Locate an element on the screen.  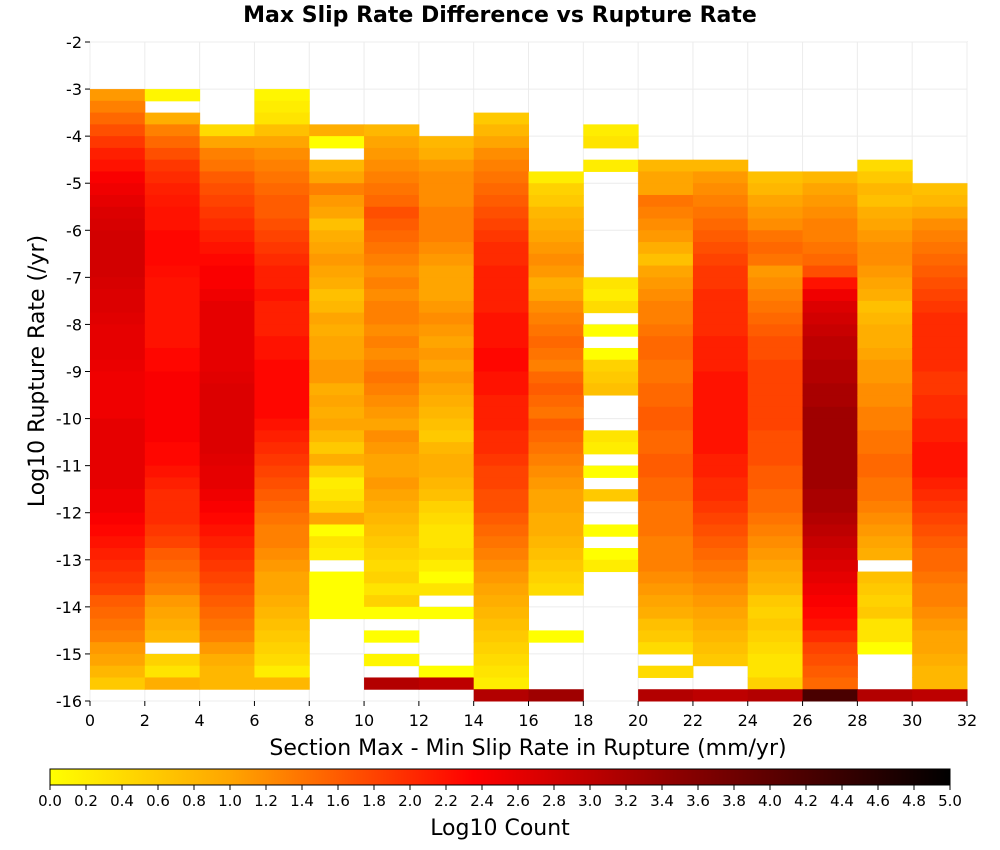
colorbar-tick-label: 4.4 is located at coordinates (842, 801).